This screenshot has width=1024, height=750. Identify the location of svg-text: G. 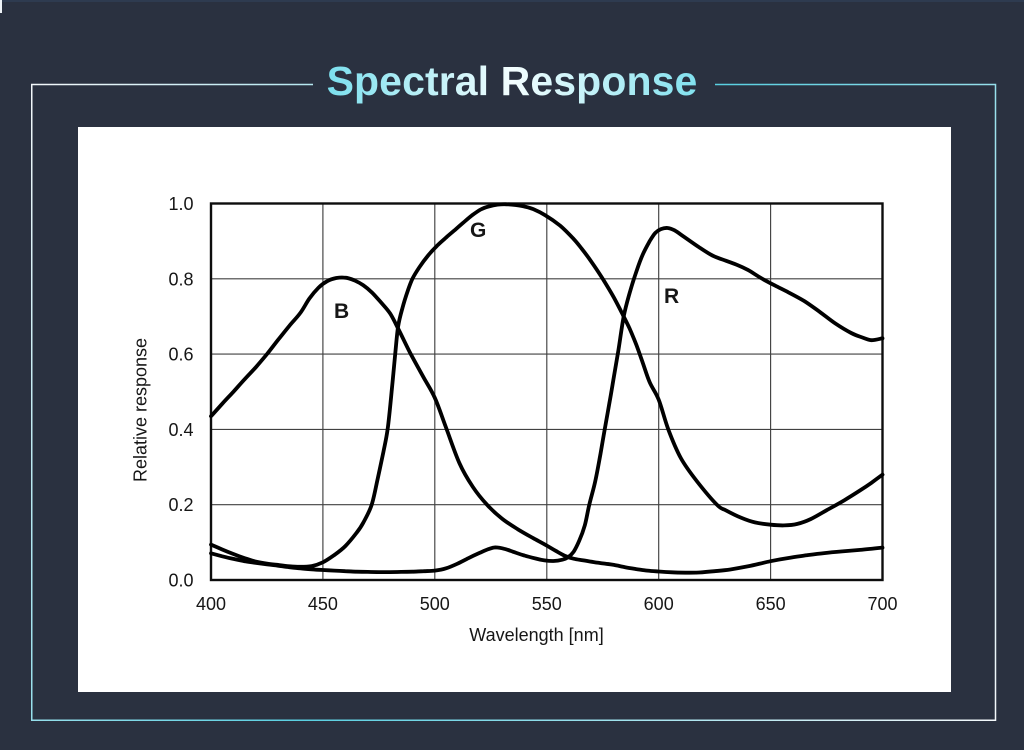
(478, 230).